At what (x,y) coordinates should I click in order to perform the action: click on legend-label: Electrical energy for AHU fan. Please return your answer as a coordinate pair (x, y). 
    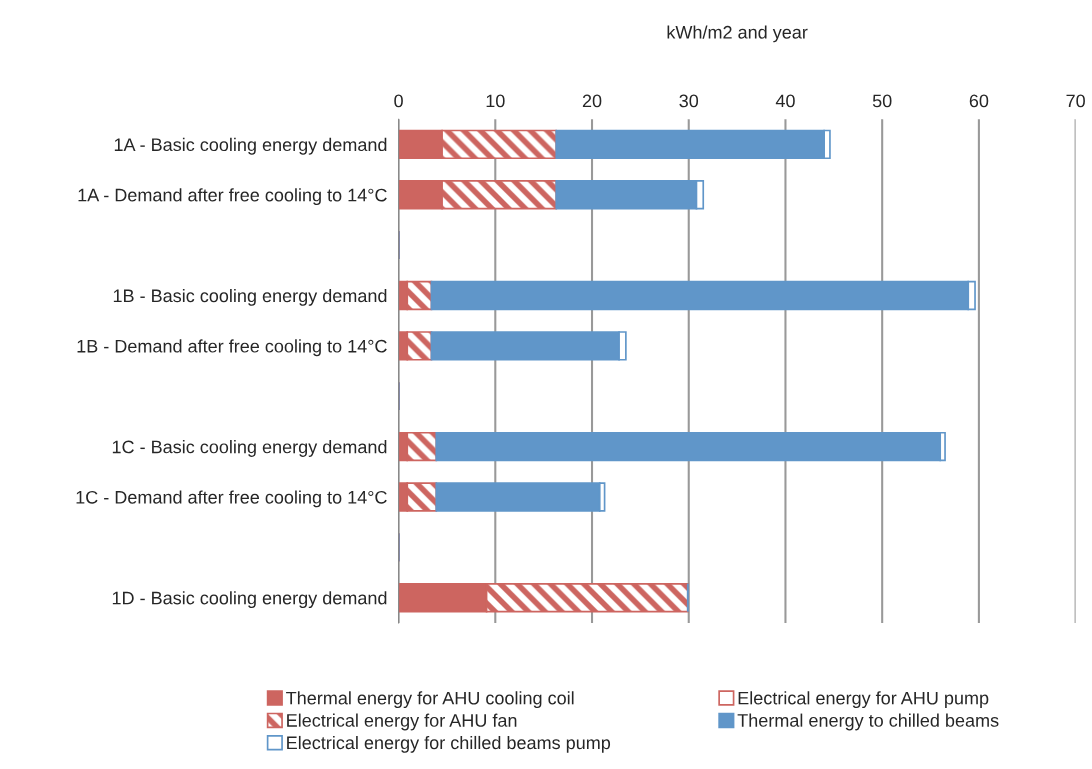
    Looking at the image, I should click on (402, 722).